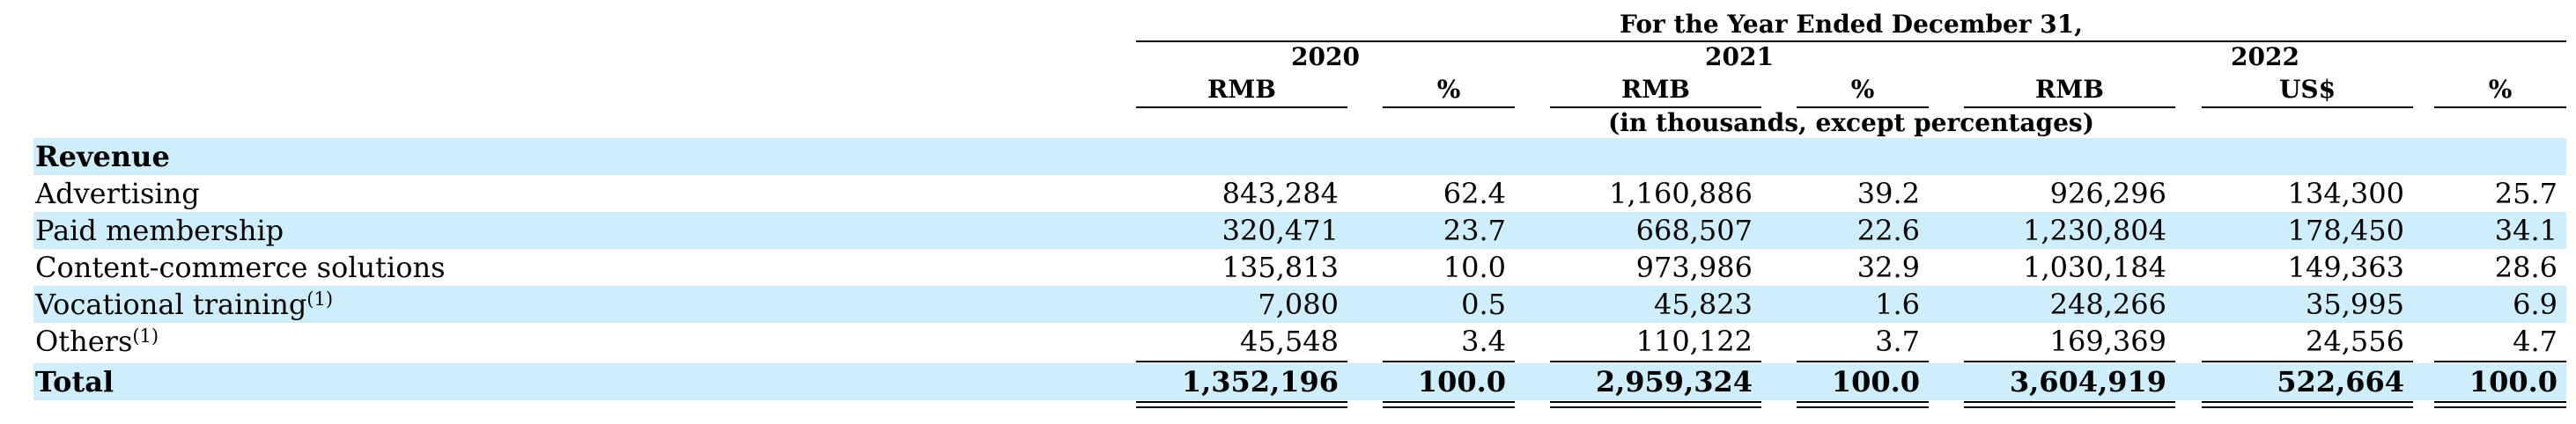 The image size is (2576, 424). What do you see at coordinates (117, 193) in the screenshot?
I see `row-label: Advertising` at bounding box center [117, 193].